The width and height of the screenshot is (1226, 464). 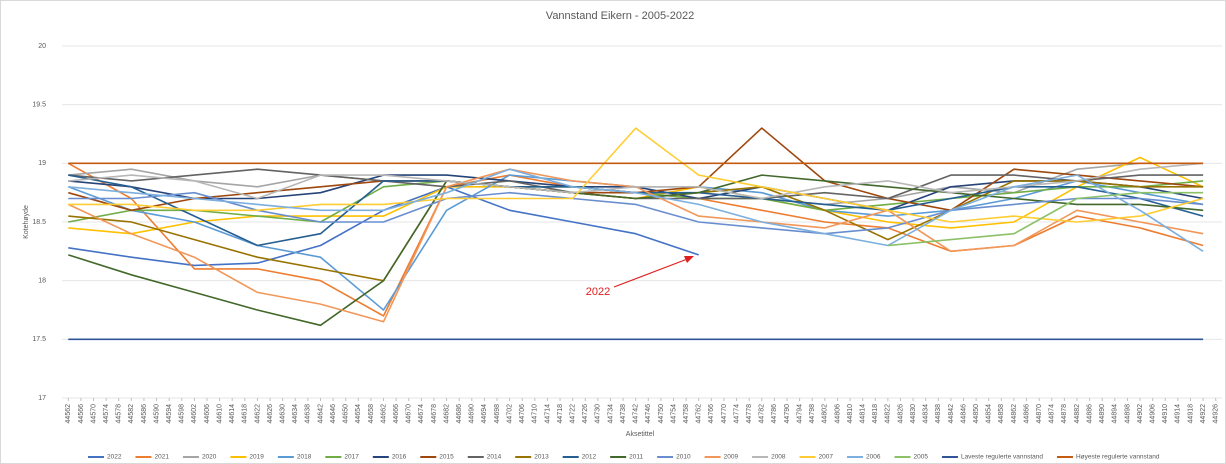 What do you see at coordinates (1002, 457) in the screenshot?
I see `legend-label: Laveste regulerte vannstand` at bounding box center [1002, 457].